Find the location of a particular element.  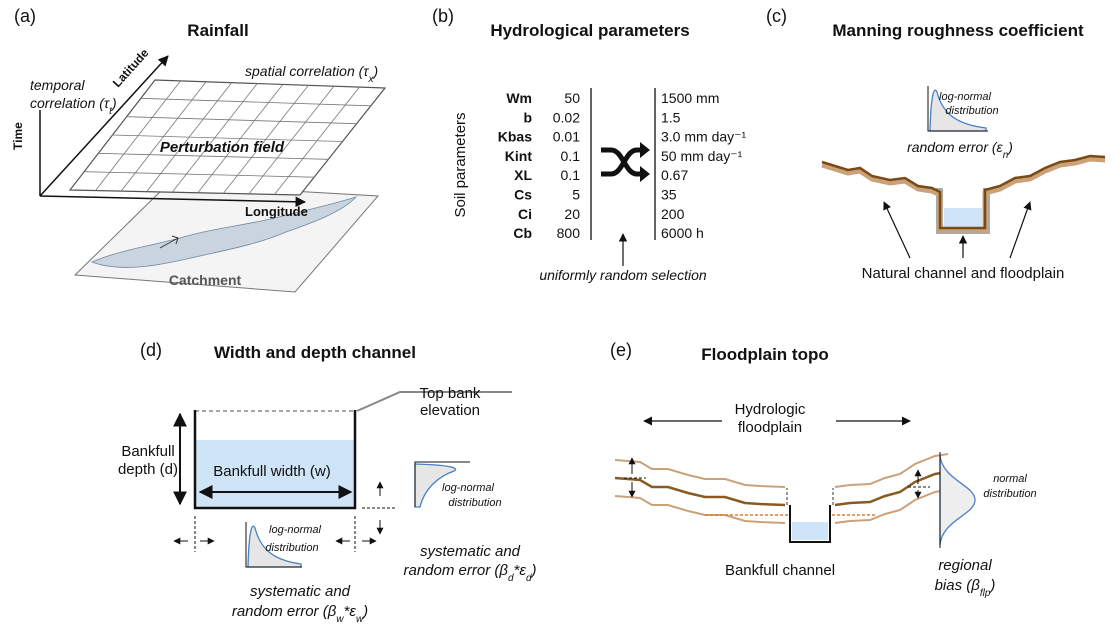

parameter-min: 5 is located at coordinates (576, 195).